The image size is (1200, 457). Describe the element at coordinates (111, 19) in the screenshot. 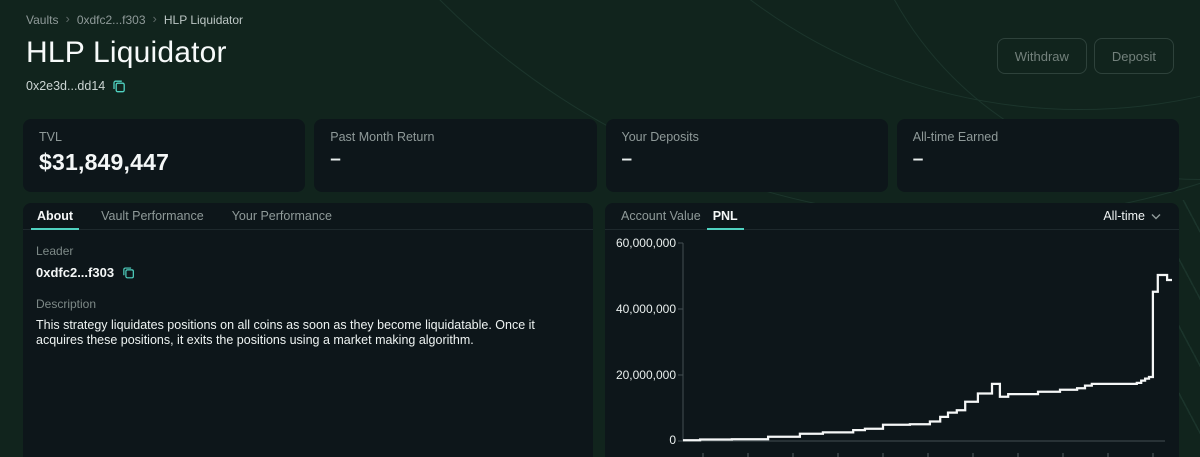

I see `breadcrumb-vault-address: 0xdfc2...f303` at that location.